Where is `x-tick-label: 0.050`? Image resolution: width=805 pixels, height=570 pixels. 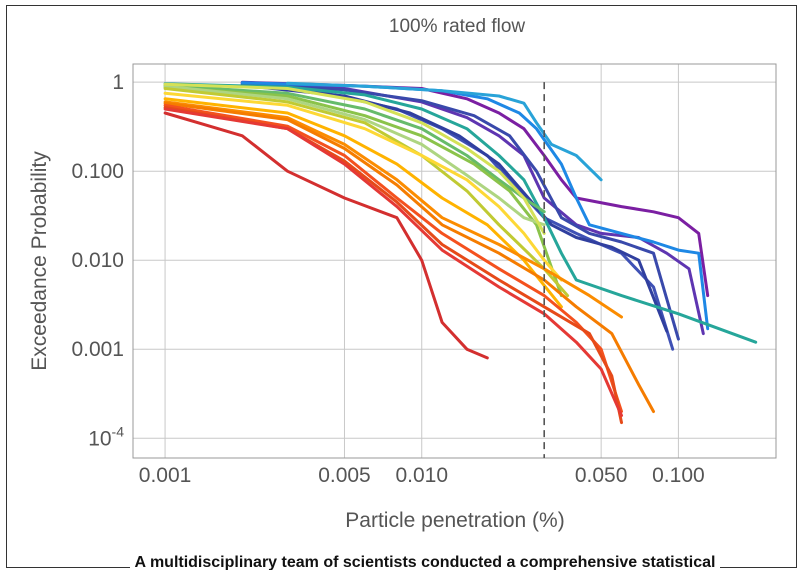
x-tick-label: 0.050 is located at coordinates (601, 475).